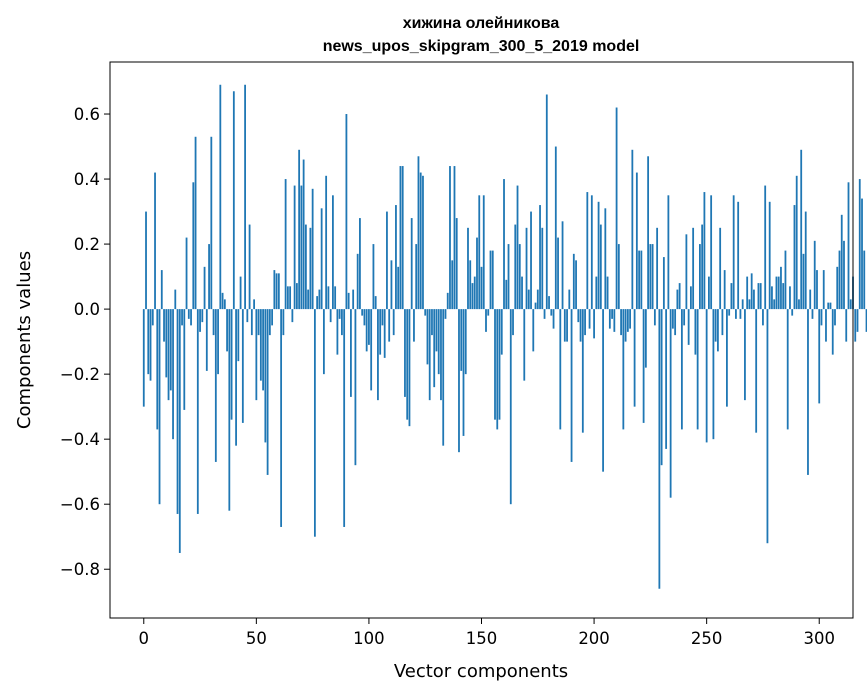 The image size is (867, 696). I want to click on y-tick-label: 0.2, so click(87, 244).